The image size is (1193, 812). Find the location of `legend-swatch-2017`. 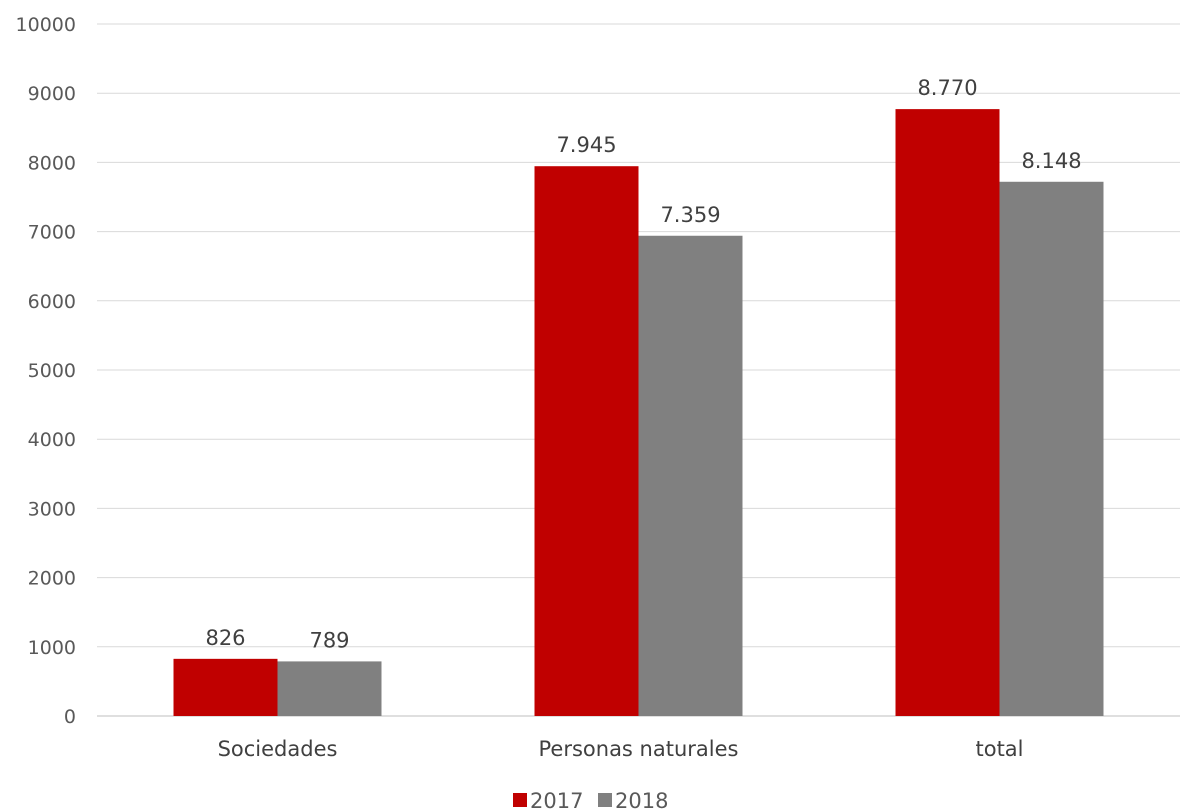

legend-swatch-2017 is located at coordinates (520, 800).